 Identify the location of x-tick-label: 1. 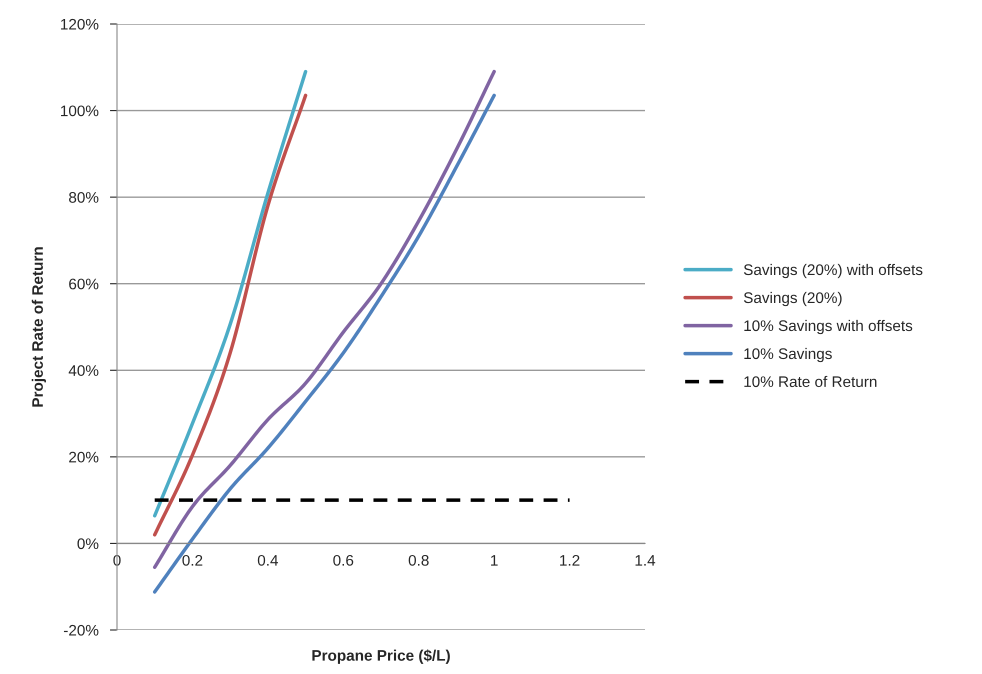
(494, 560).